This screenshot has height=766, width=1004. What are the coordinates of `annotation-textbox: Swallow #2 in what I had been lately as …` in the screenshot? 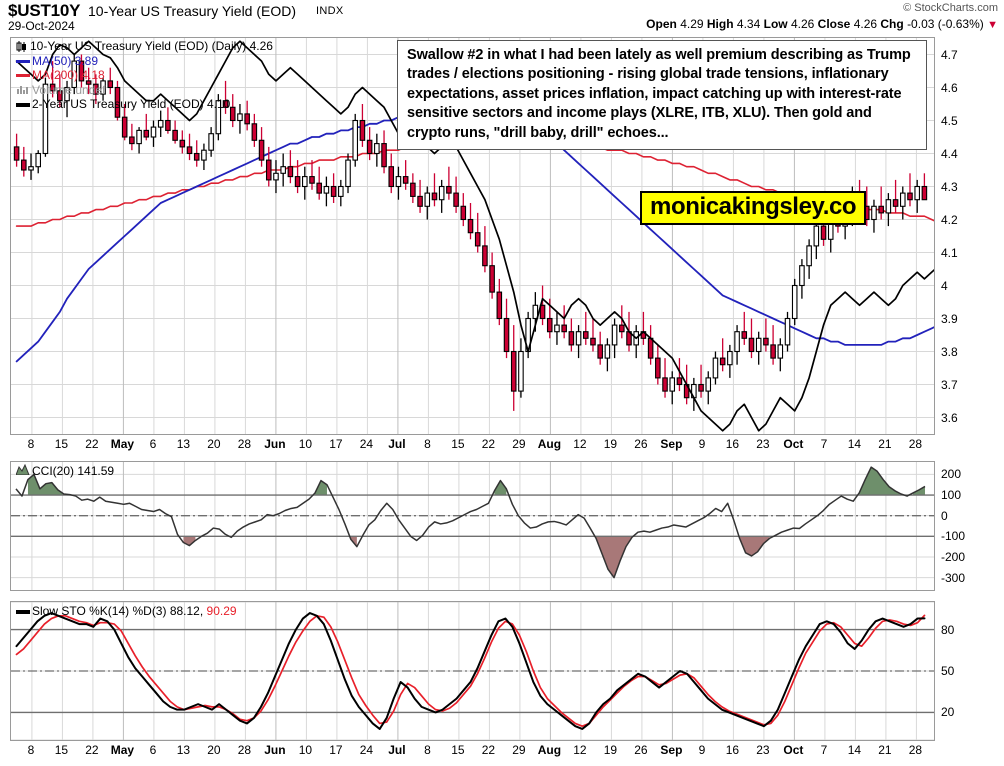 It's located at (662, 95).